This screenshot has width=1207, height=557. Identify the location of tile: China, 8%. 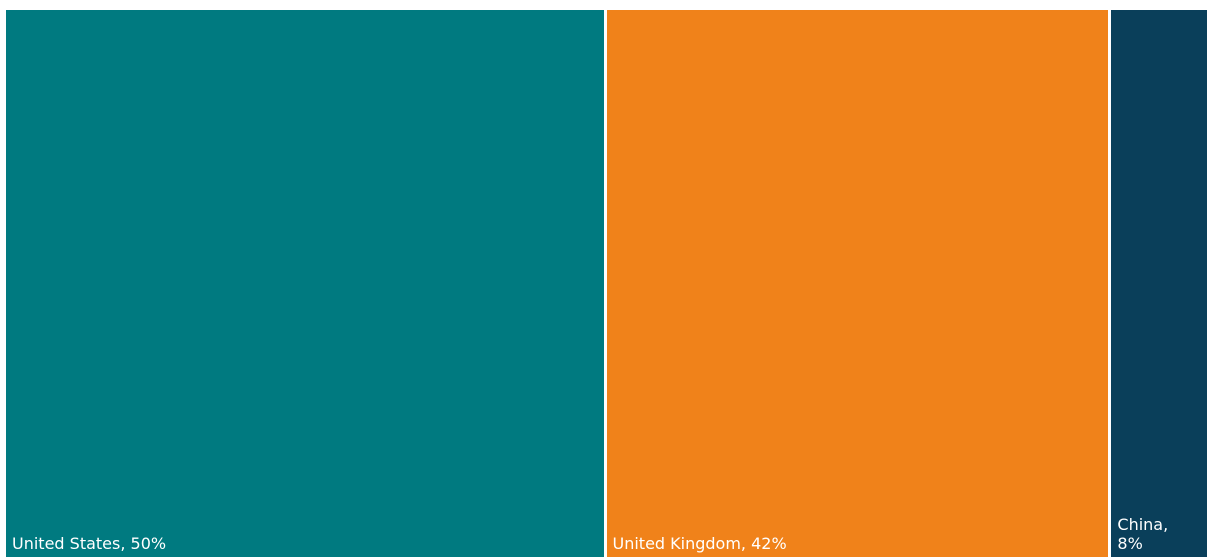
(1159, 283).